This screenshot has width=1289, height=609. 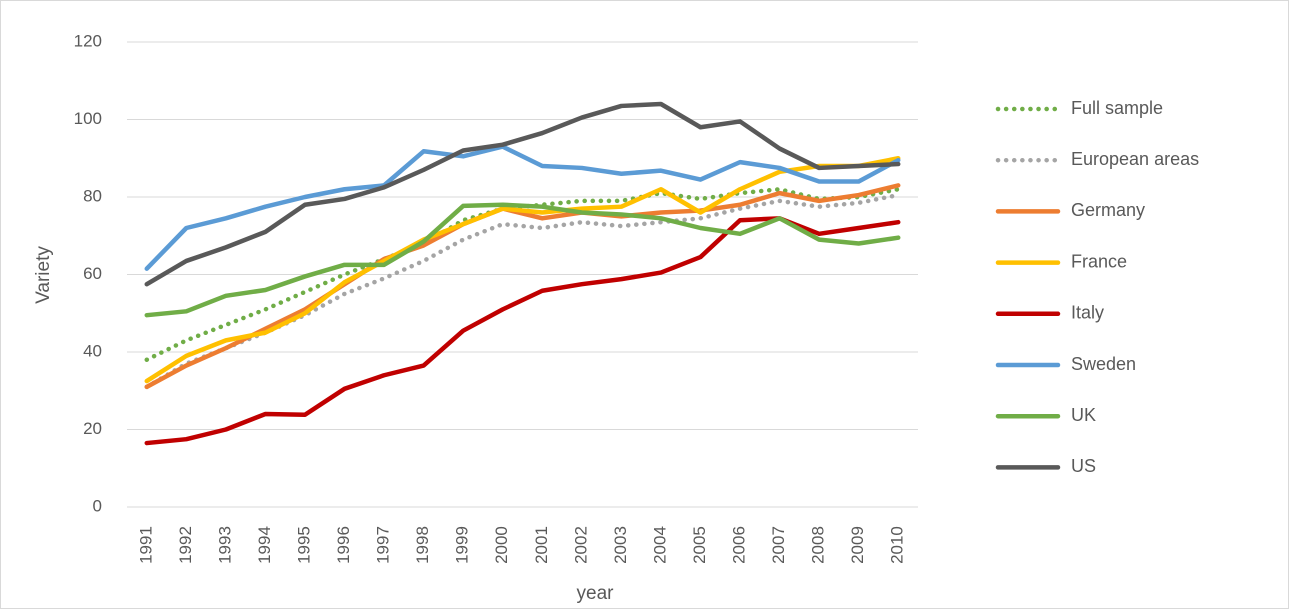 I want to click on x-tick-label: 1997, so click(x=383, y=545).